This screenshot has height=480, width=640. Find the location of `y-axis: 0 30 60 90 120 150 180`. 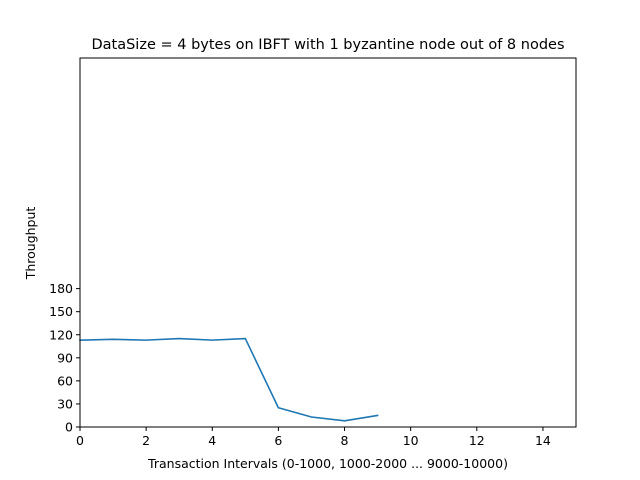

y-axis: 0 30 60 90 120 150 180 is located at coordinates (64, 358).